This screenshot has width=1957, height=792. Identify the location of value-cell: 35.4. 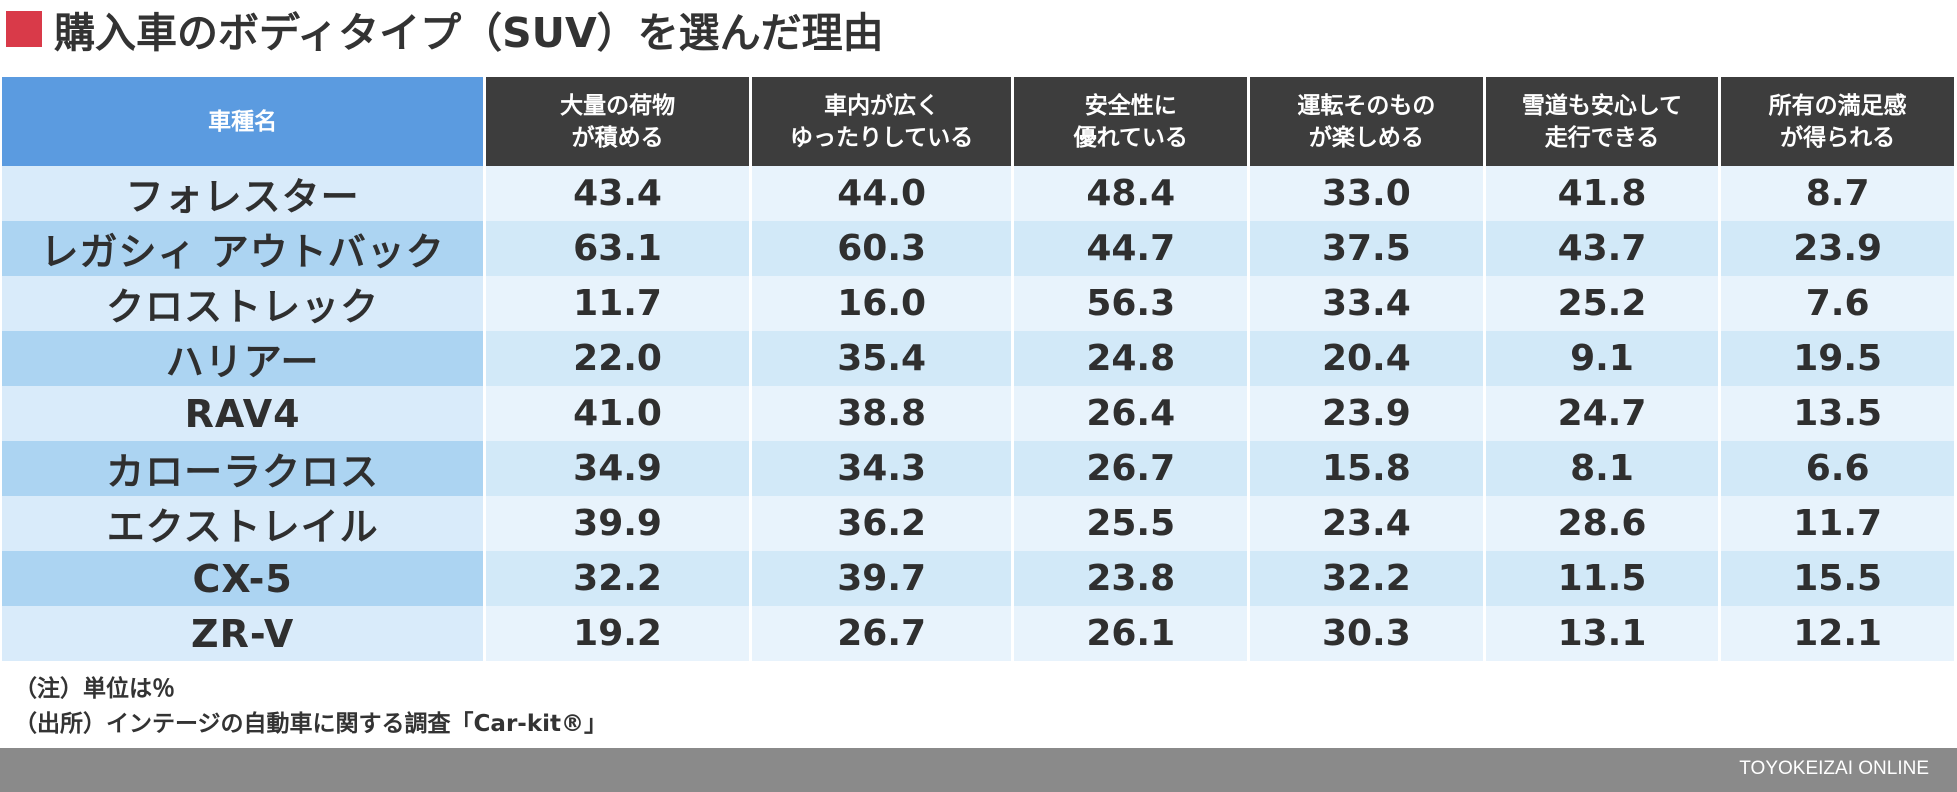
(882, 358).